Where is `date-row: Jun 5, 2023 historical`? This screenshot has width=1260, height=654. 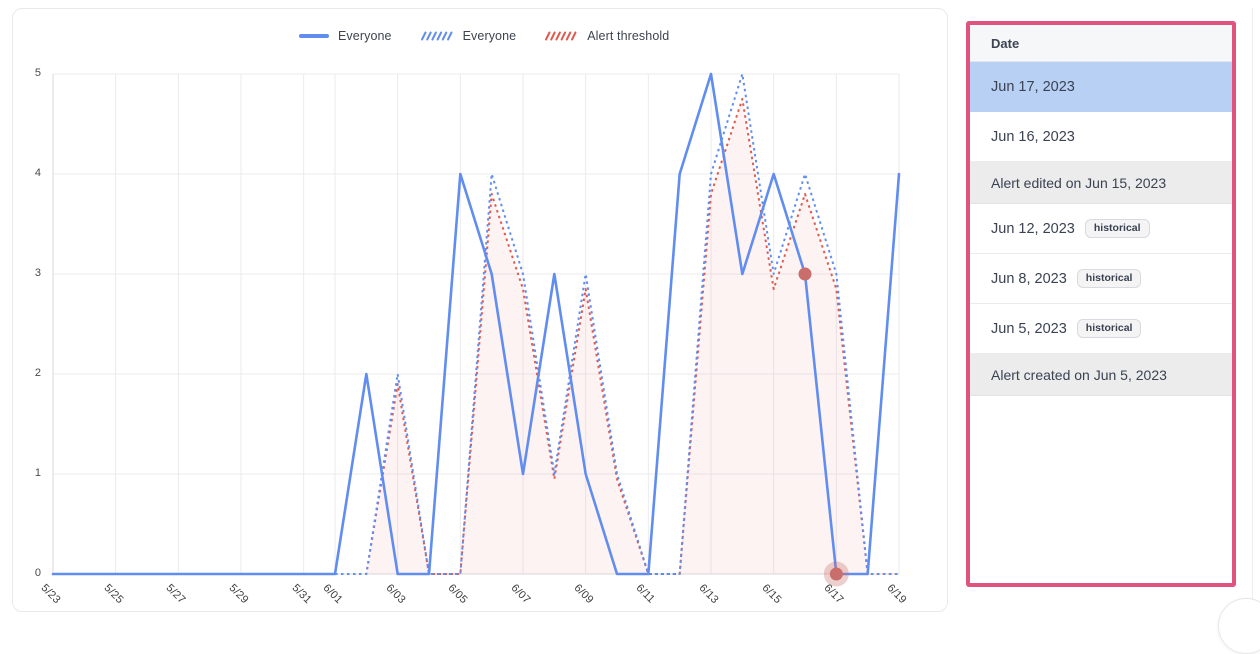
date-row: Jun 5, 2023 historical is located at coordinates (1101, 329).